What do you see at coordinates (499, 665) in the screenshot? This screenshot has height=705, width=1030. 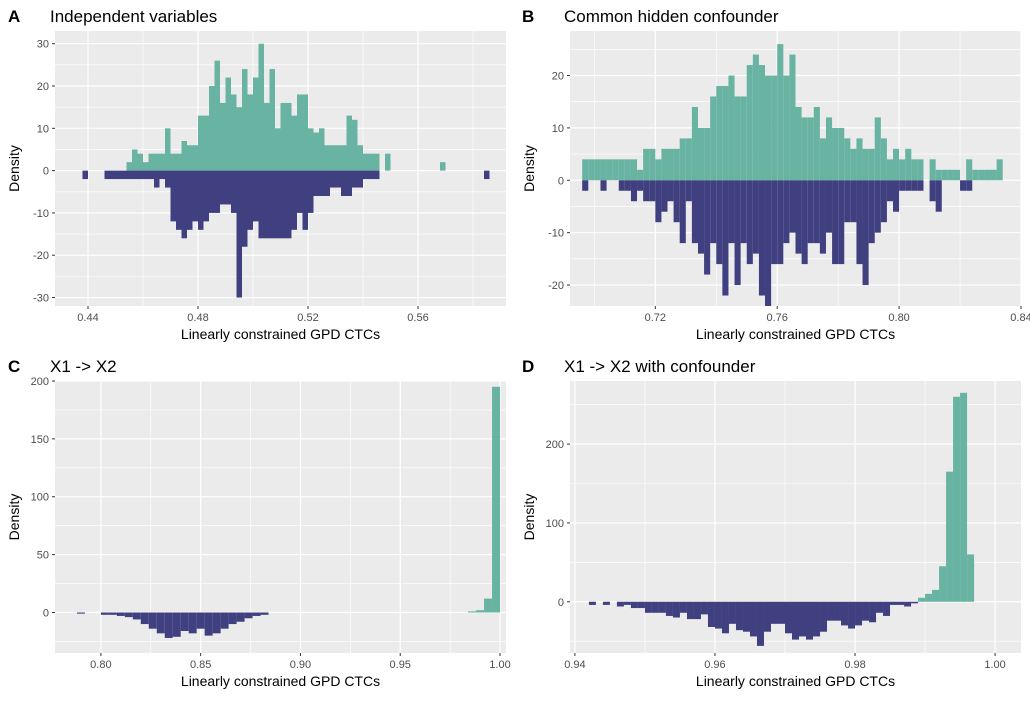 I see `panel-c-xtick-label: 1.00` at bounding box center [499, 665].